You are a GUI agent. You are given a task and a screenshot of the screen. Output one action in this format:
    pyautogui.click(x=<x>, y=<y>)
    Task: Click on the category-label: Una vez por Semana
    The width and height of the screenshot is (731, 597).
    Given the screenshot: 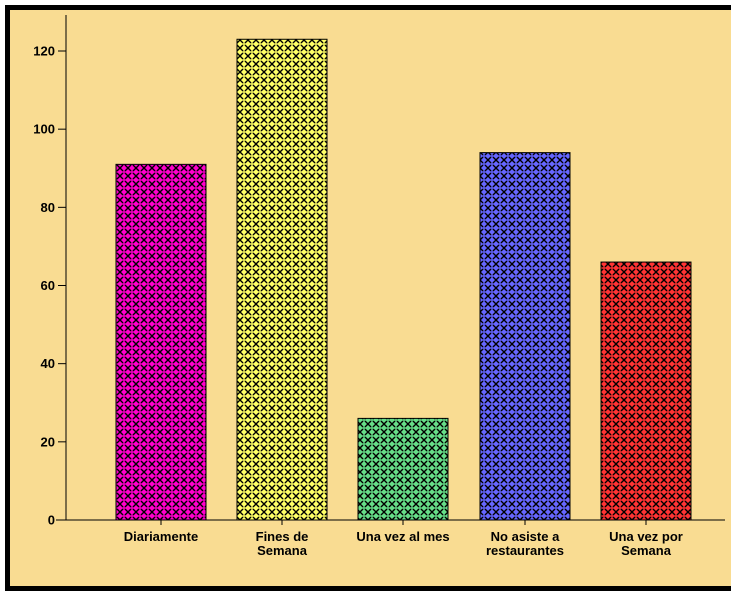 What is the action you would take?
    pyautogui.click(x=646, y=543)
    